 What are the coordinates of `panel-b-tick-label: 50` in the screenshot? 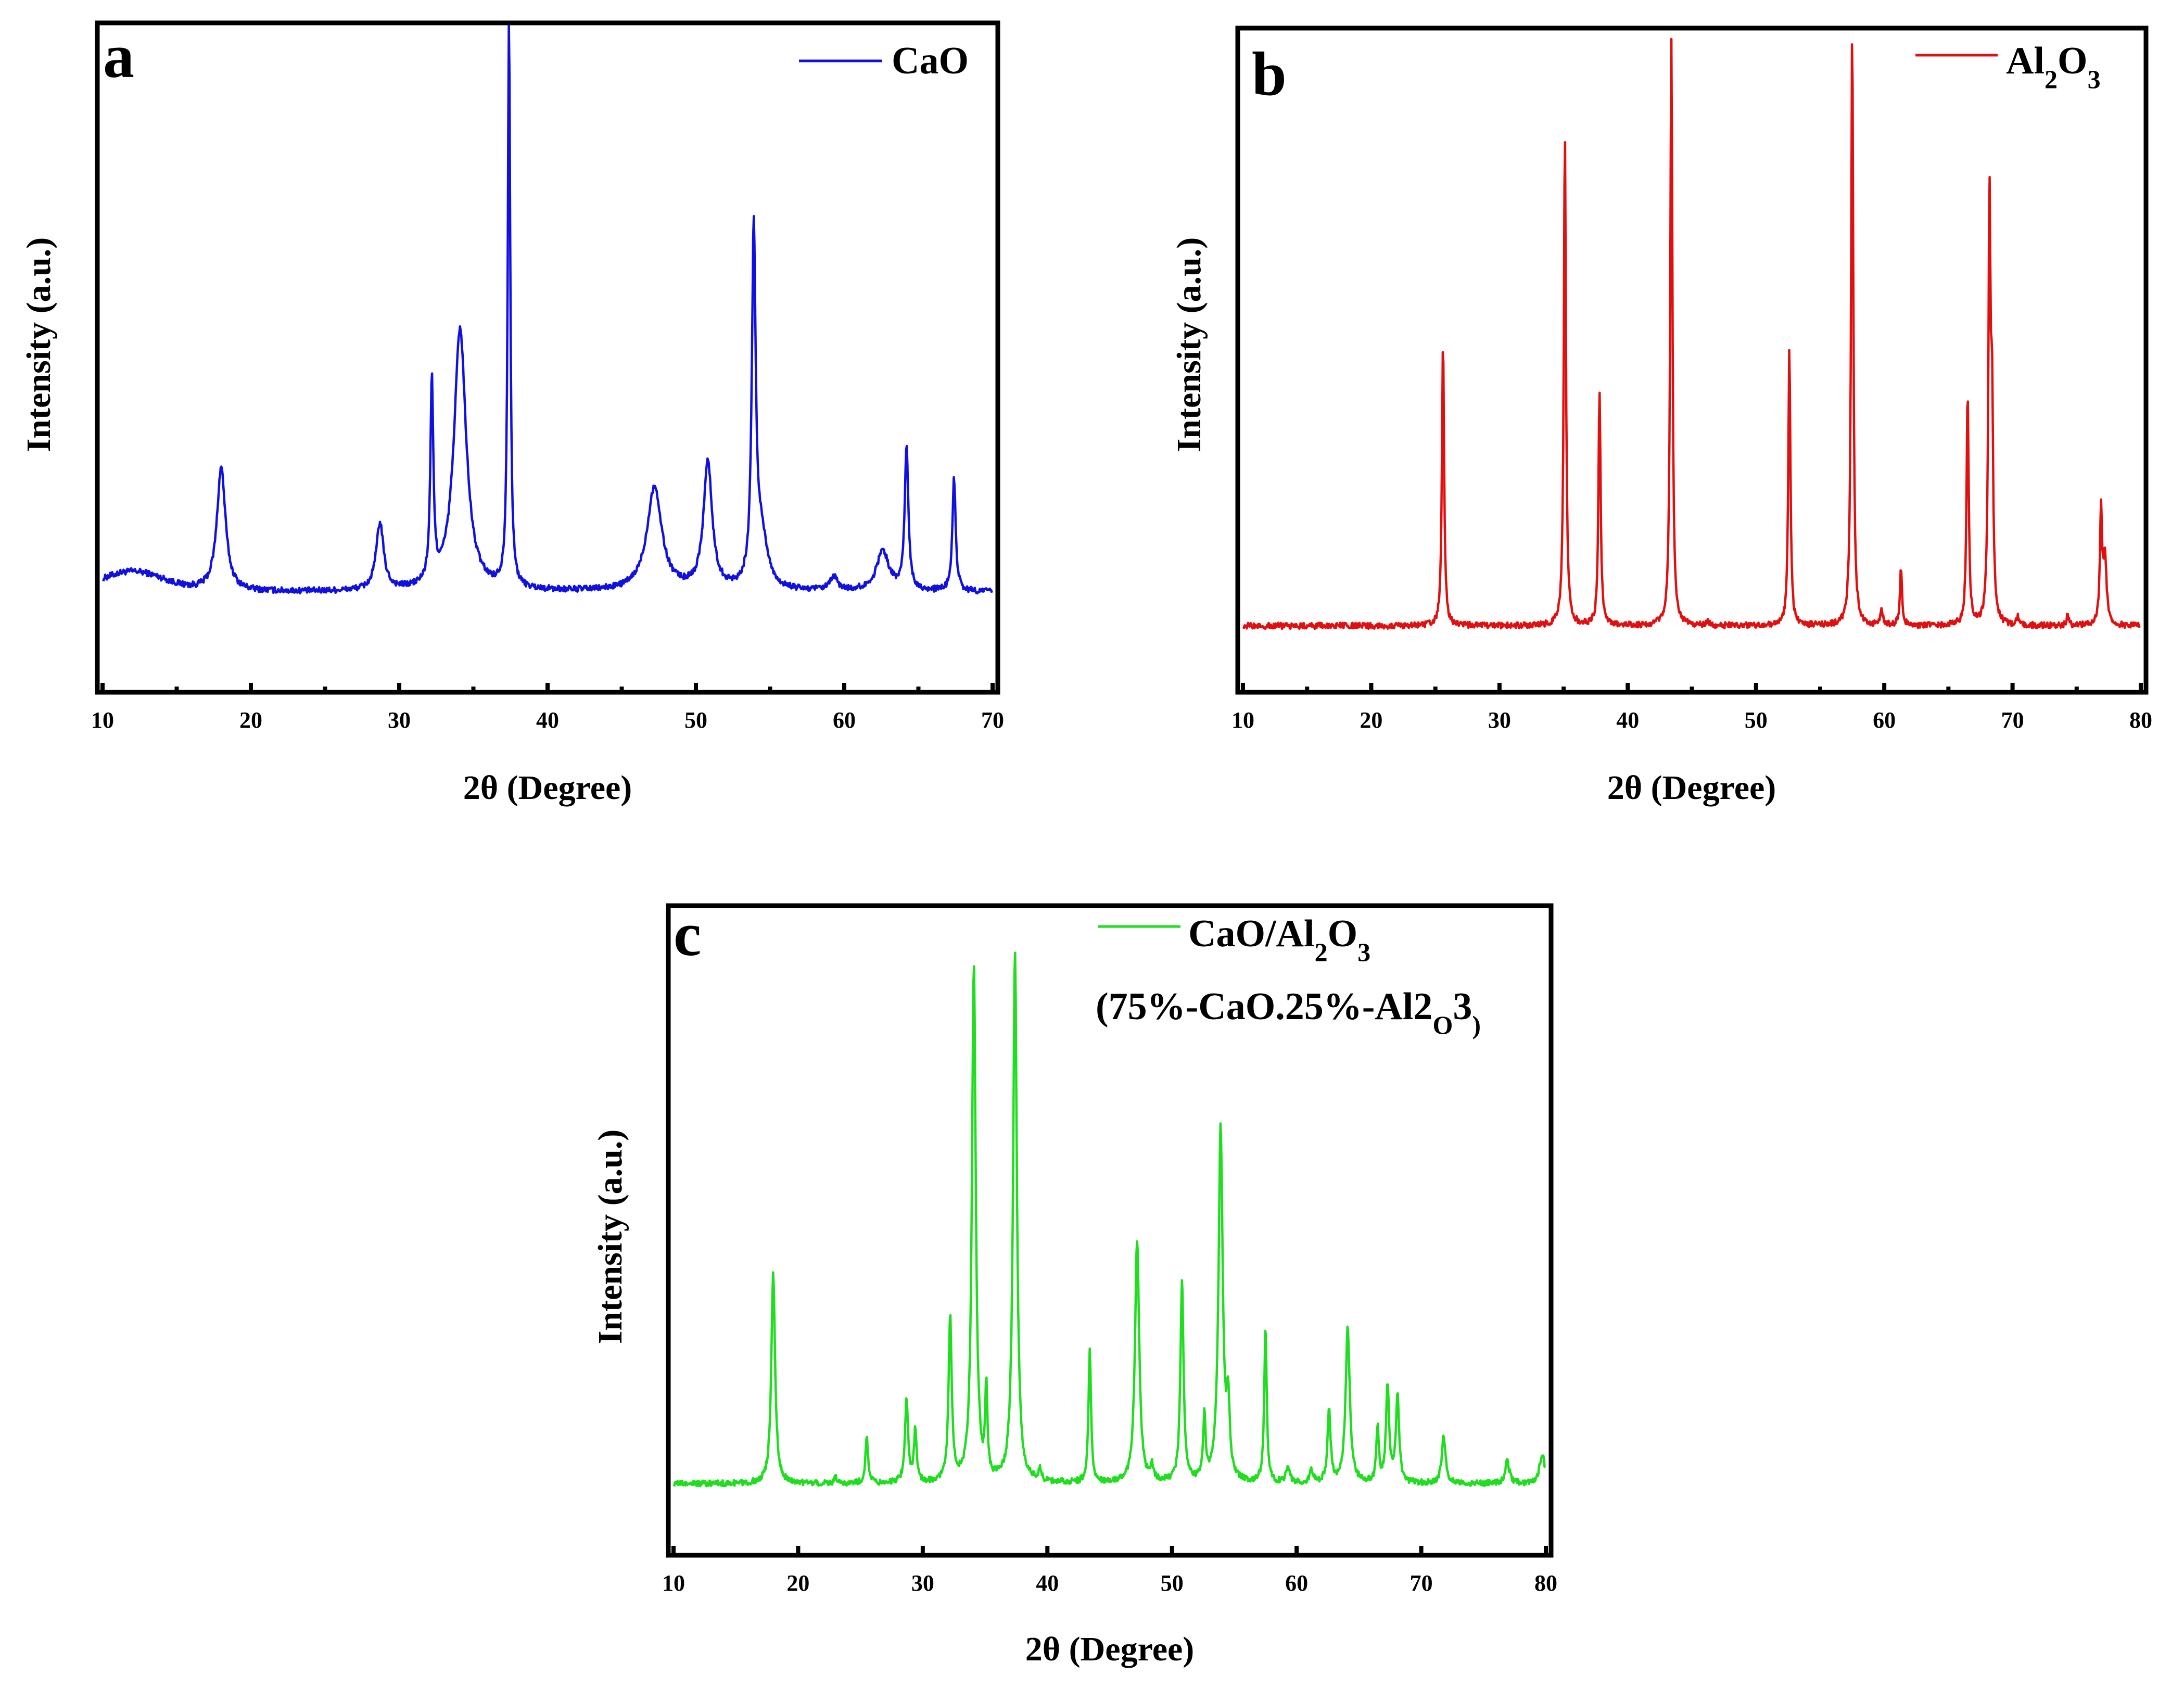 It's located at (1757, 720).